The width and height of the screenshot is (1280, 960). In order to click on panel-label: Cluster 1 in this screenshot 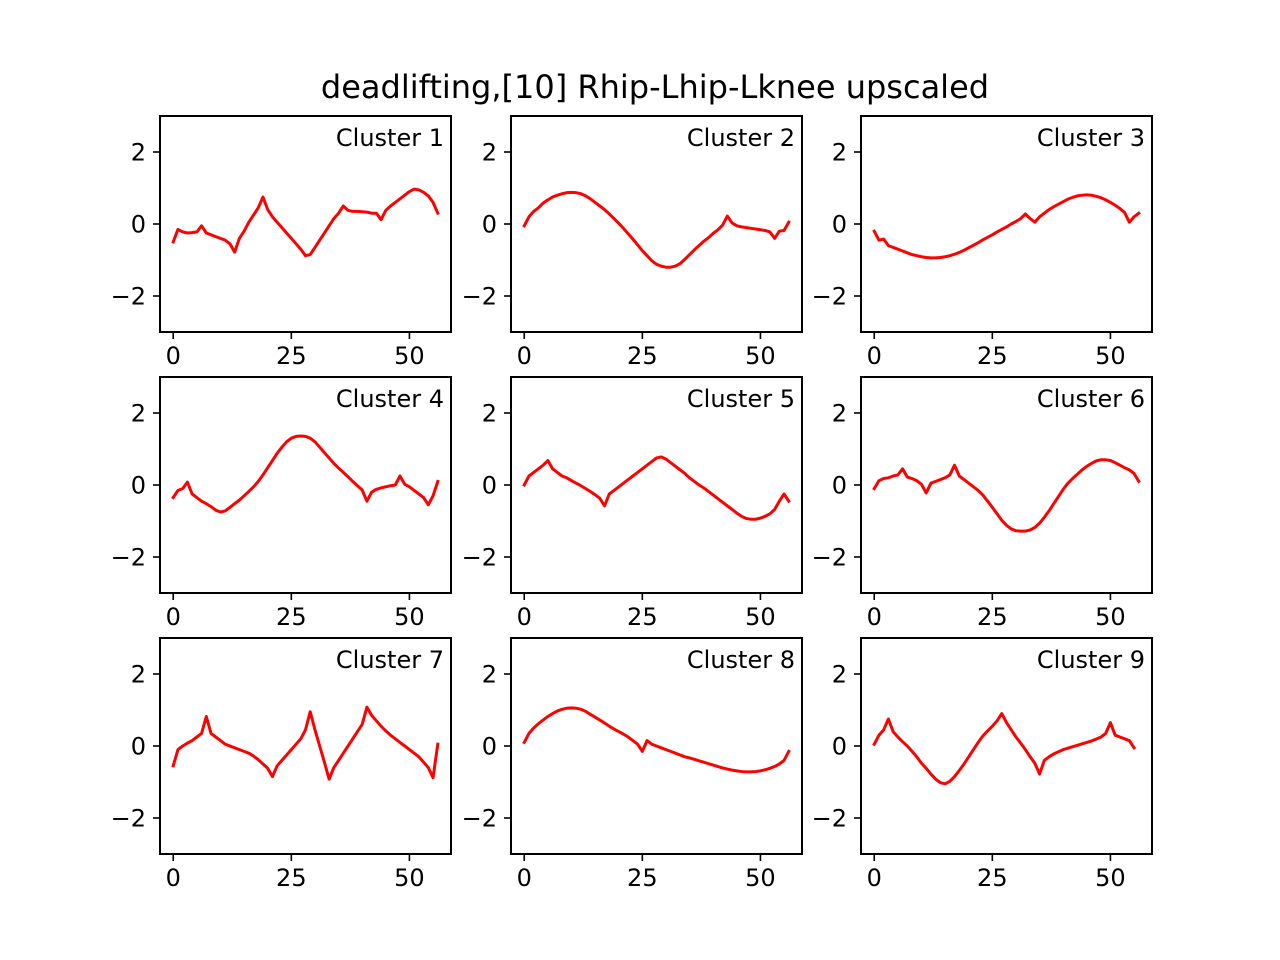, I will do `click(390, 138)`.